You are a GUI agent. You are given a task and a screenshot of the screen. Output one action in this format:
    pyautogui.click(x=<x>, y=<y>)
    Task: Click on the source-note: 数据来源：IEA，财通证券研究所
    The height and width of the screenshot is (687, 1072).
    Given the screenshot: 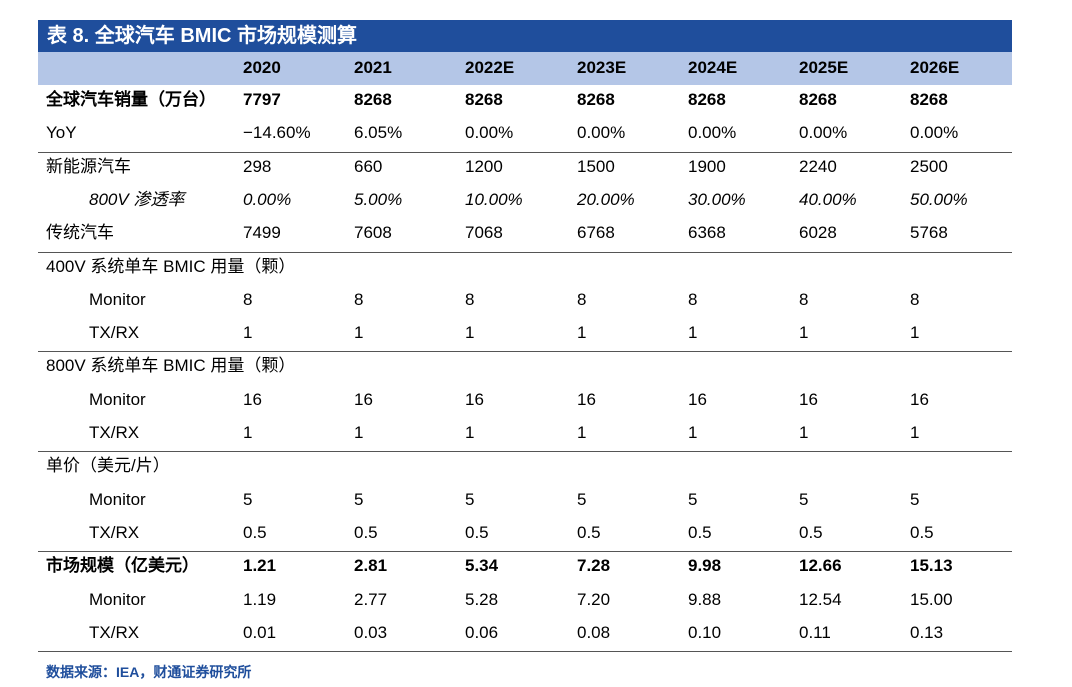 What is the action you would take?
    pyautogui.click(x=149, y=672)
    